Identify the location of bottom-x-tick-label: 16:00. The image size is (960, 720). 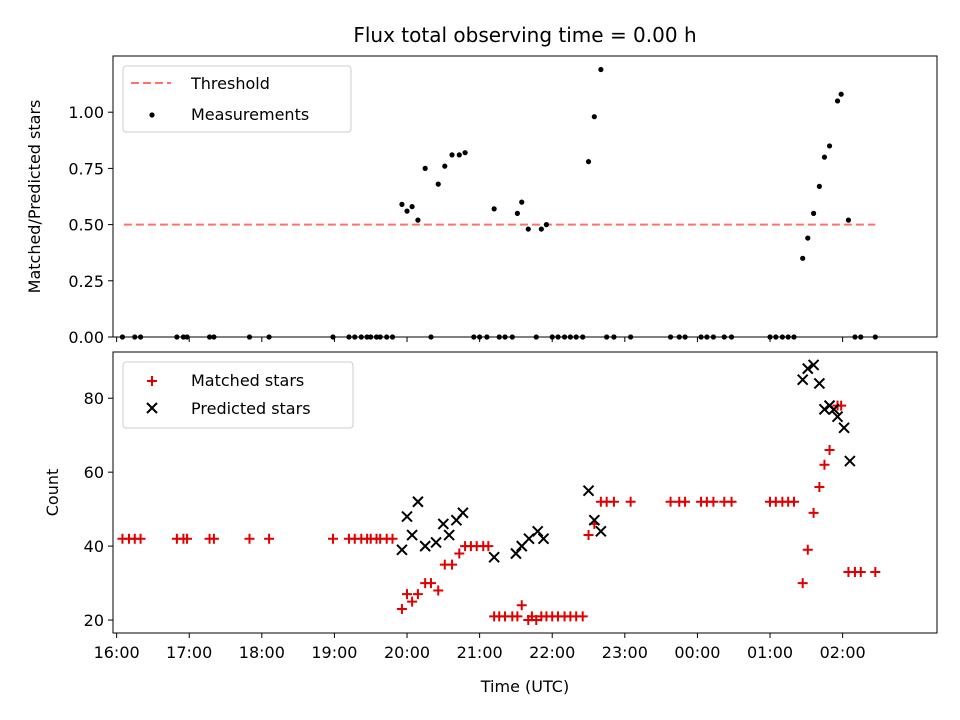
(117, 652).